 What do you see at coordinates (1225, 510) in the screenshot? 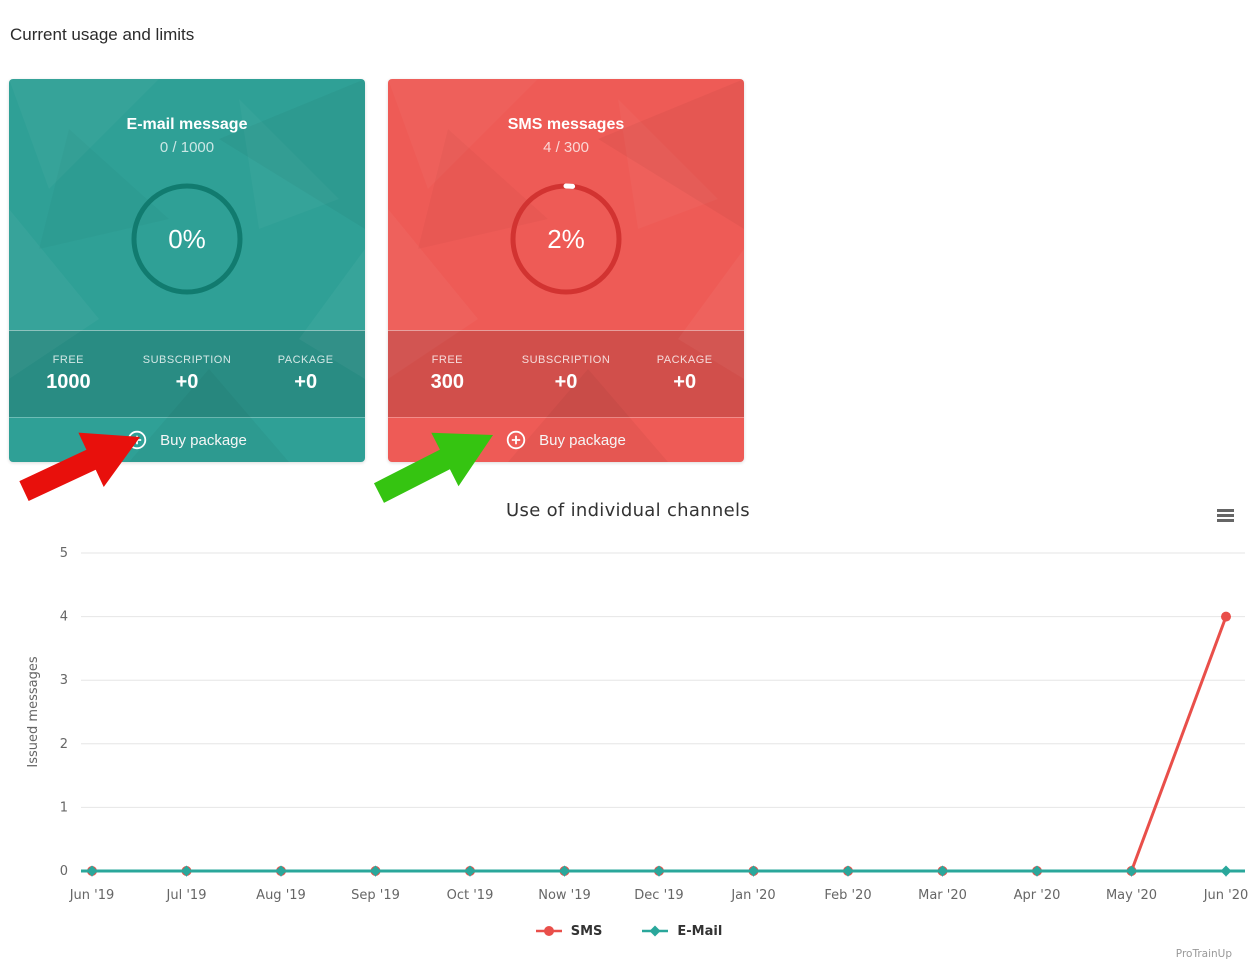
I see `hamburger-icon` at bounding box center [1225, 510].